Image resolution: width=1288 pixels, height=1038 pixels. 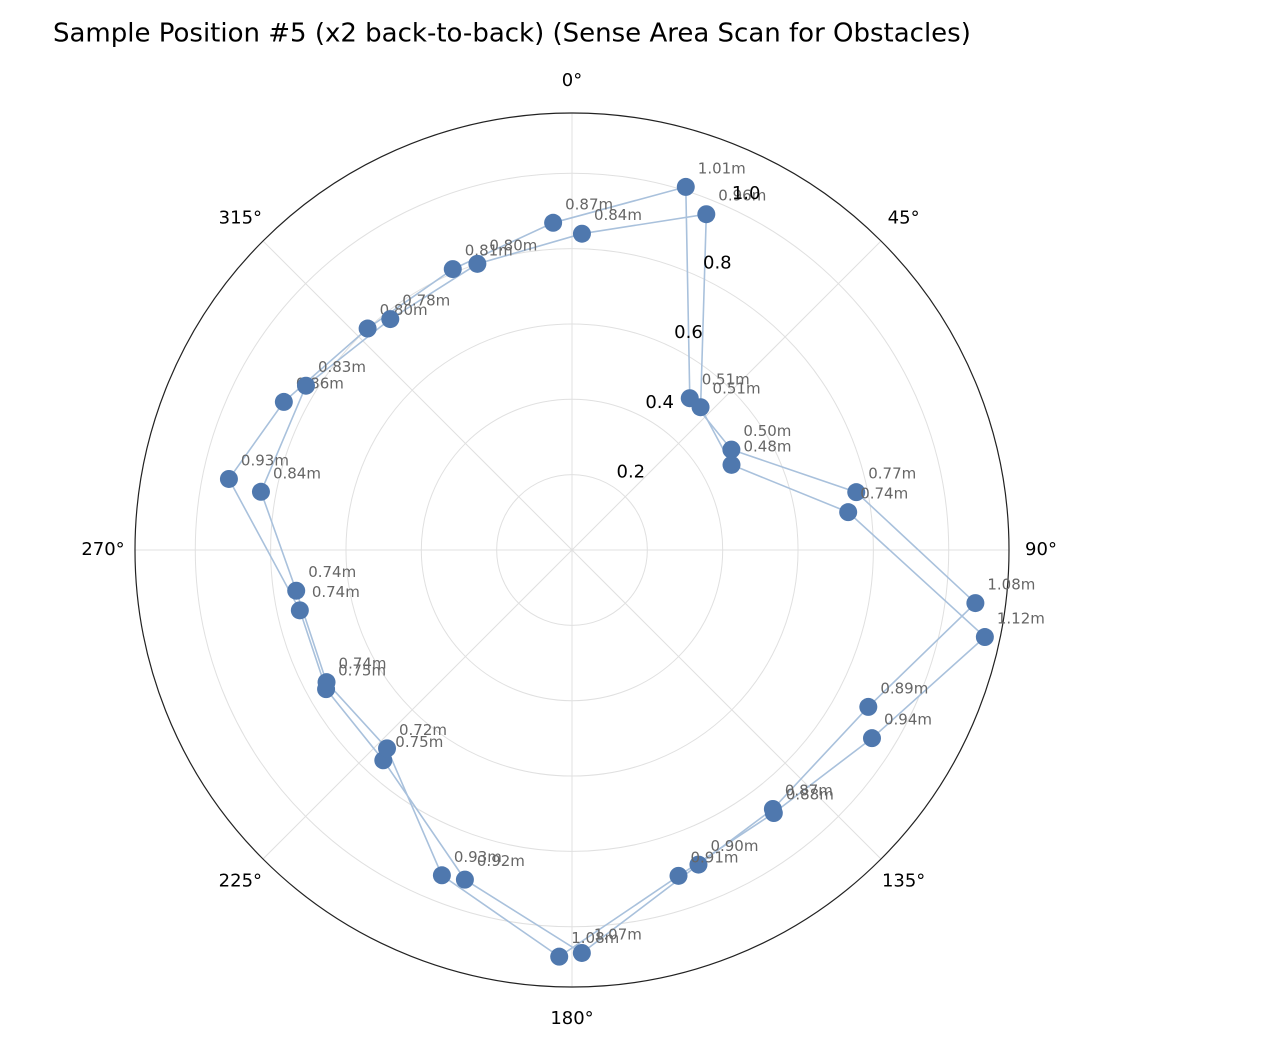 I want to click on data-label: 0.48m, so click(x=768, y=446).